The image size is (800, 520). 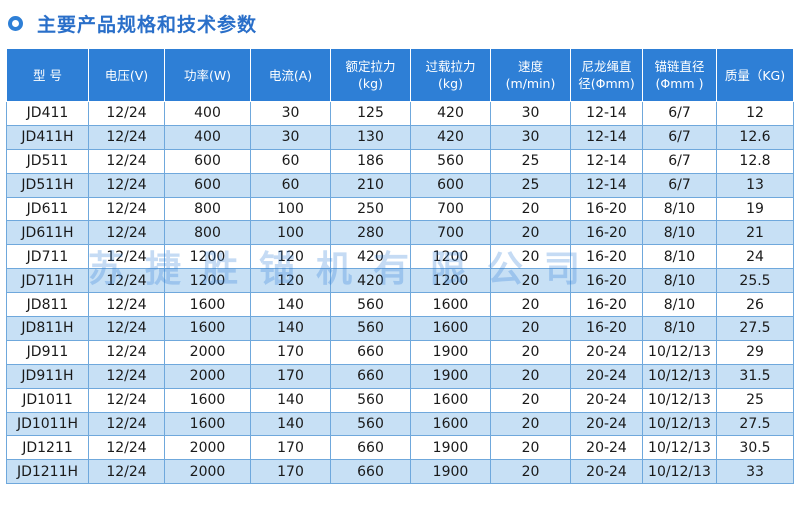 I want to click on table-row: JD511H 12/24 600 60 210 600 25 12-14 6/7 13, so click(x=400, y=185).